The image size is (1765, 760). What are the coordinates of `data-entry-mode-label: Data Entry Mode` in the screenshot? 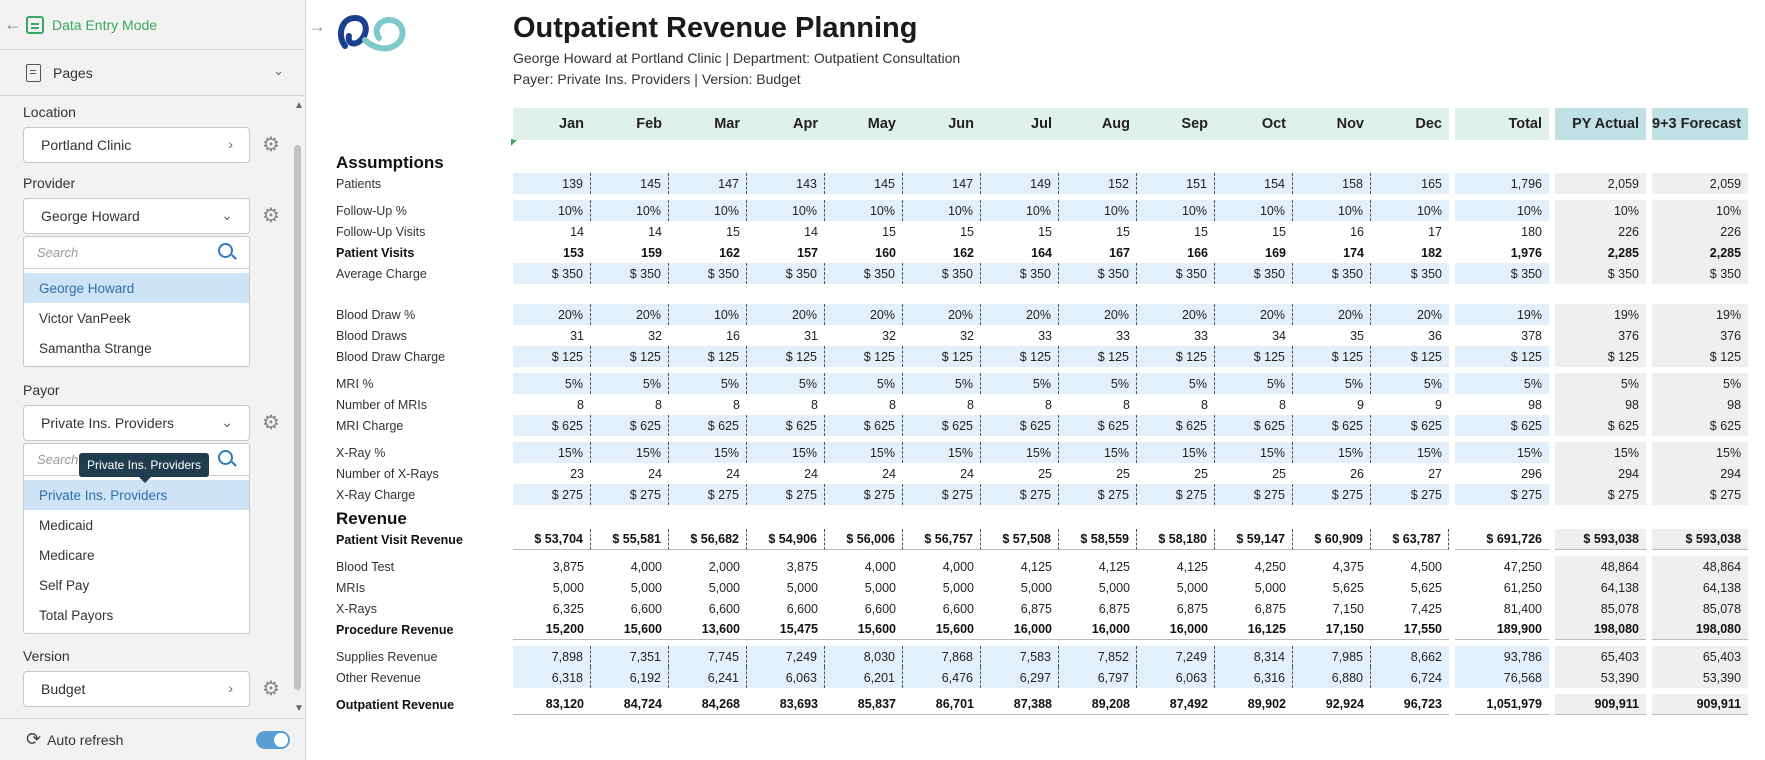 It's located at (105, 24).